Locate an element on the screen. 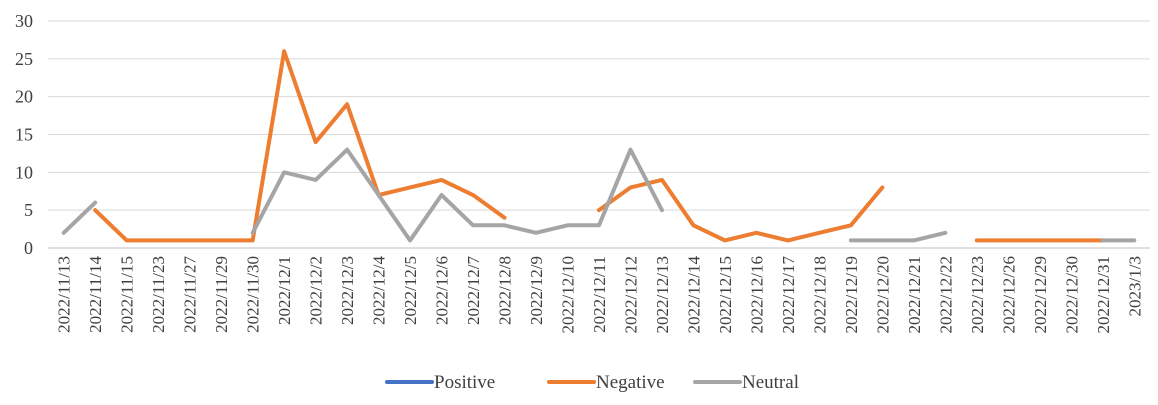 The width and height of the screenshot is (1158, 405). x-tick-label: 2022/11/29 is located at coordinates (221, 294).